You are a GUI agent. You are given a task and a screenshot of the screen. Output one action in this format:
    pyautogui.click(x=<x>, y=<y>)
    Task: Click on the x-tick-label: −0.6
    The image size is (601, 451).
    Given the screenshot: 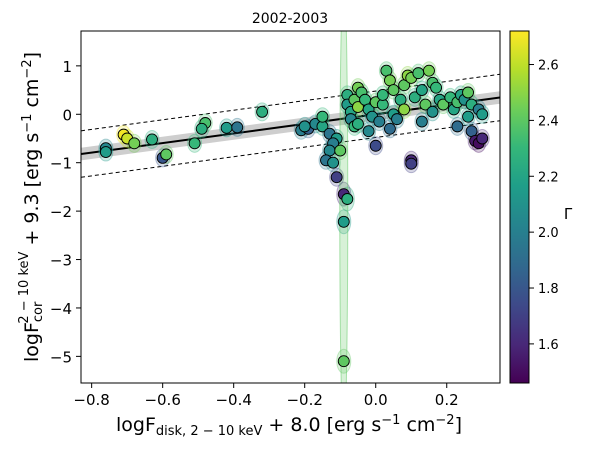 What is the action you would take?
    pyautogui.click(x=162, y=400)
    